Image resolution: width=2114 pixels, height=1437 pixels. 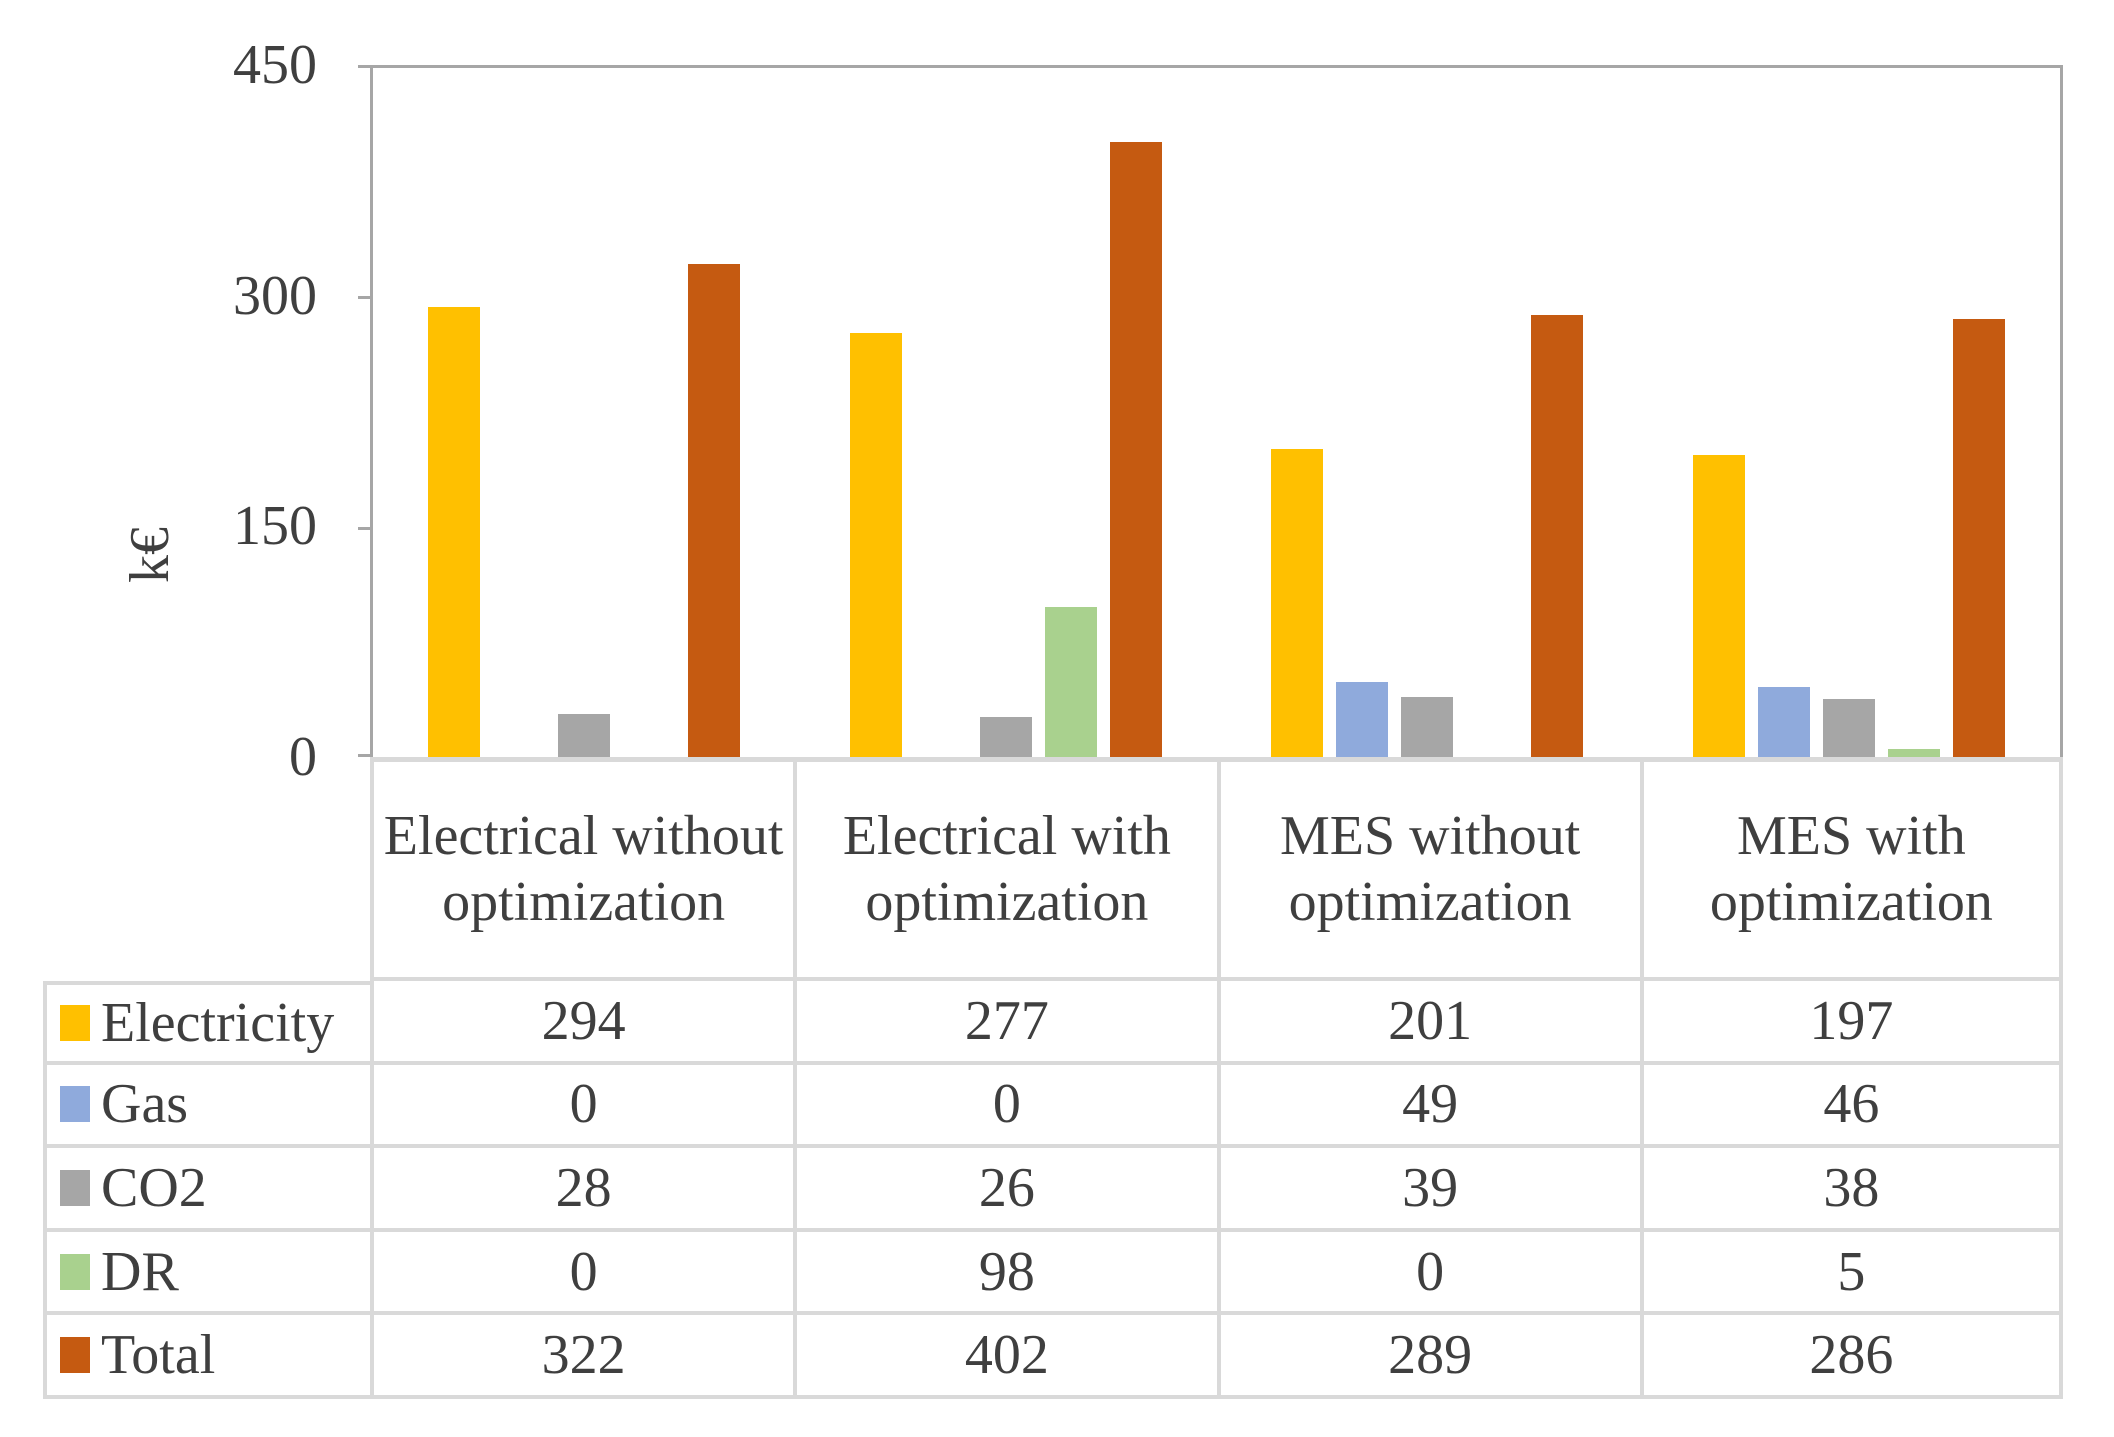 What do you see at coordinates (582, 1023) in the screenshot?
I see `value-cell: 294` at bounding box center [582, 1023].